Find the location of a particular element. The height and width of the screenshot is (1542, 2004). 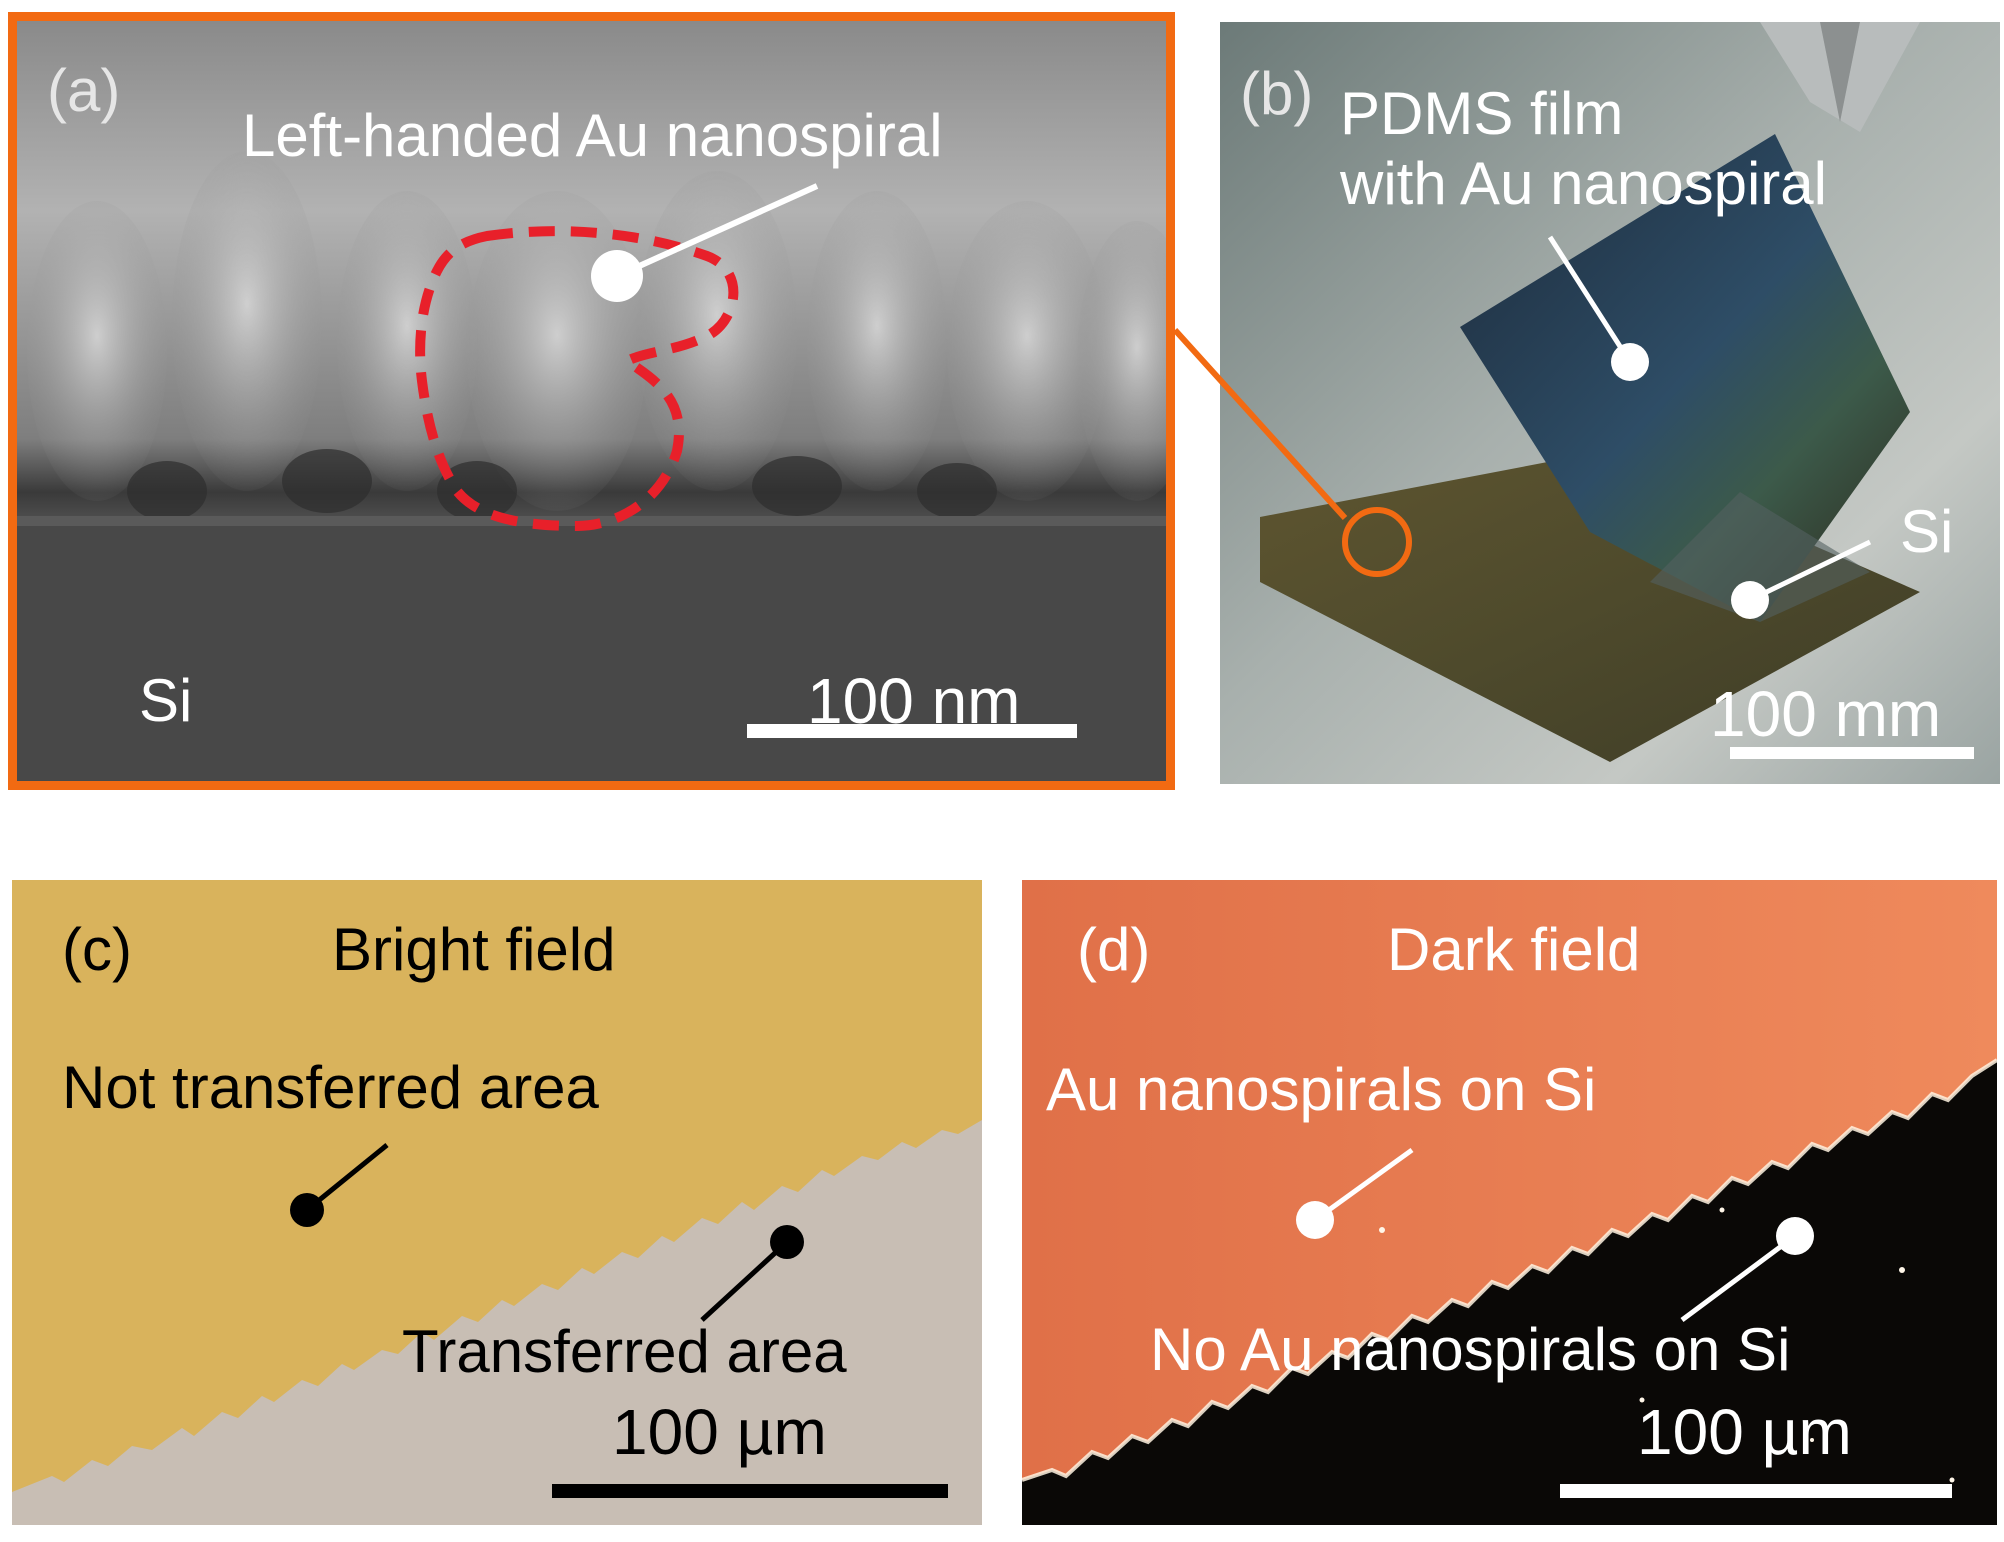

scalebar-c-label: 100 µm is located at coordinates (719, 1432).